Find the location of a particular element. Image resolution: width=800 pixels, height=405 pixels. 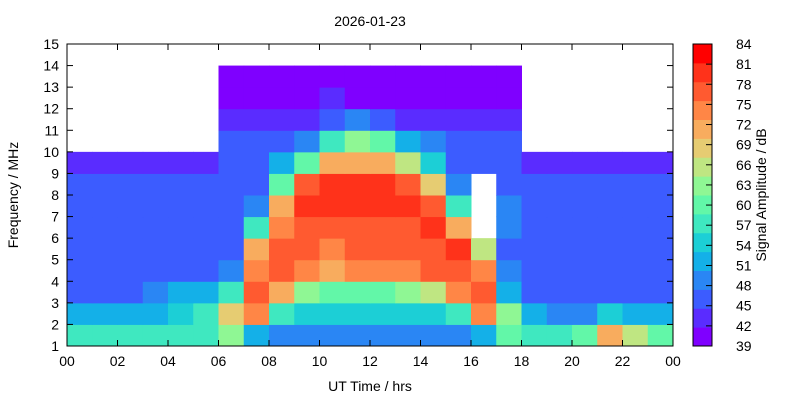

y-tick-label: 5 is located at coordinates (55, 260).